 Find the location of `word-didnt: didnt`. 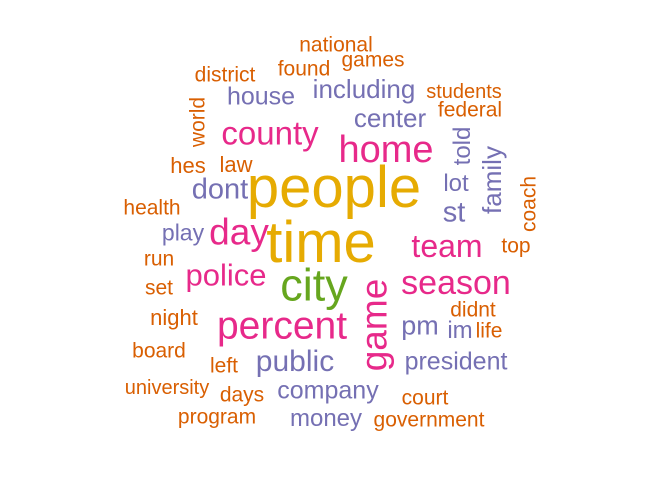

word-didnt: didnt is located at coordinates (473, 310).